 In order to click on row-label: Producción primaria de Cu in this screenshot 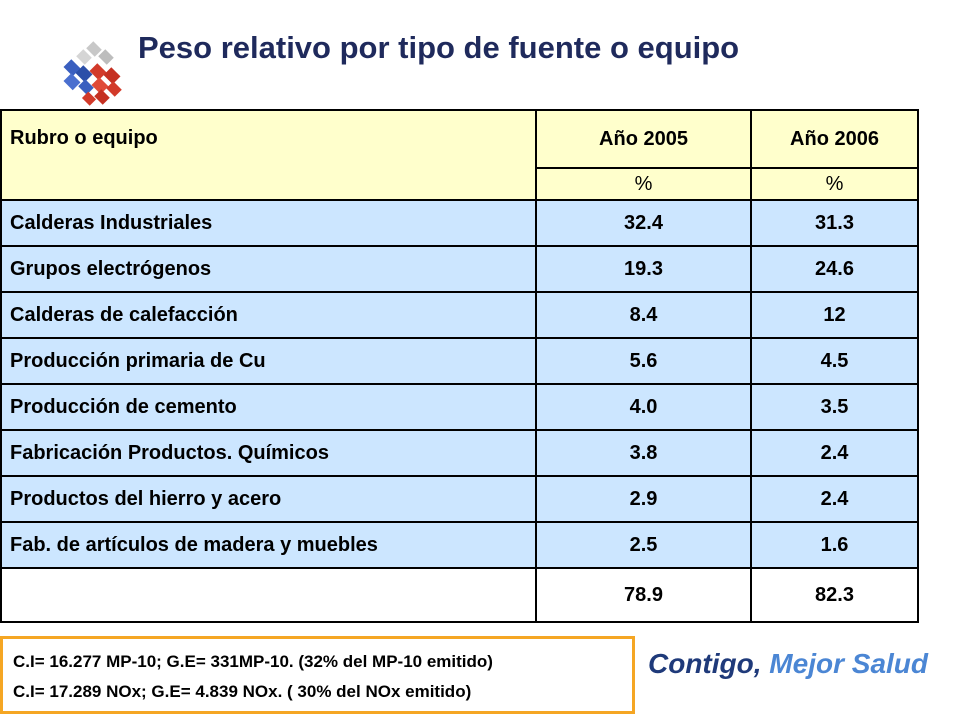, I will do `click(268, 361)`.